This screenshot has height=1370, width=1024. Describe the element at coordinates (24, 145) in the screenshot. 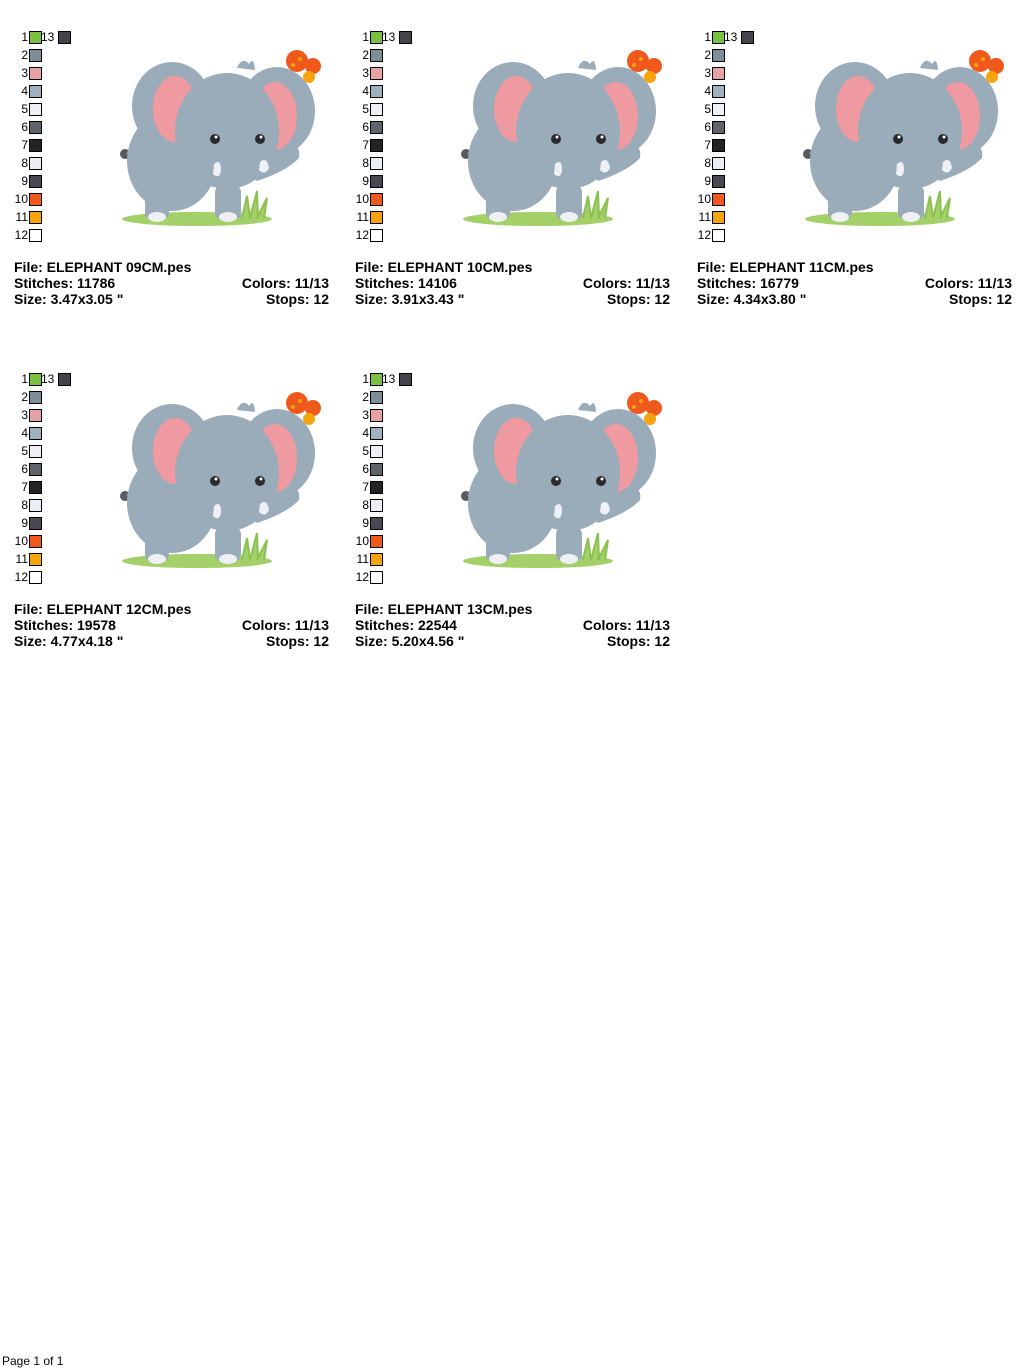

I see `thread-number: 7` at that location.